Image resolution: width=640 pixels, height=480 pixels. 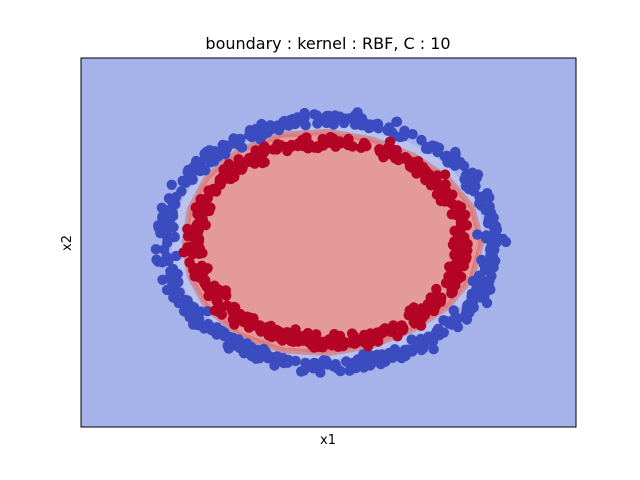 I want to click on x-axis-label: x1, so click(x=328, y=440).